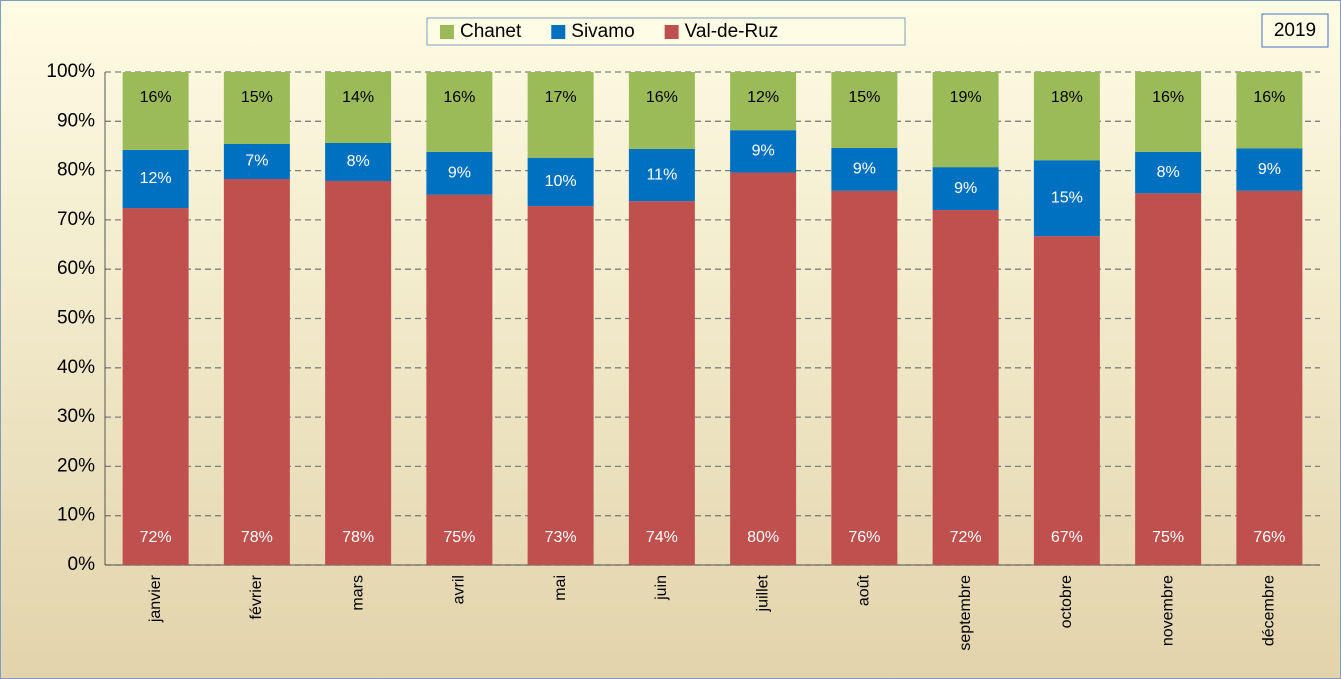  Describe the element at coordinates (76, 170) in the screenshot. I see `y-tick-label: 80%` at that location.